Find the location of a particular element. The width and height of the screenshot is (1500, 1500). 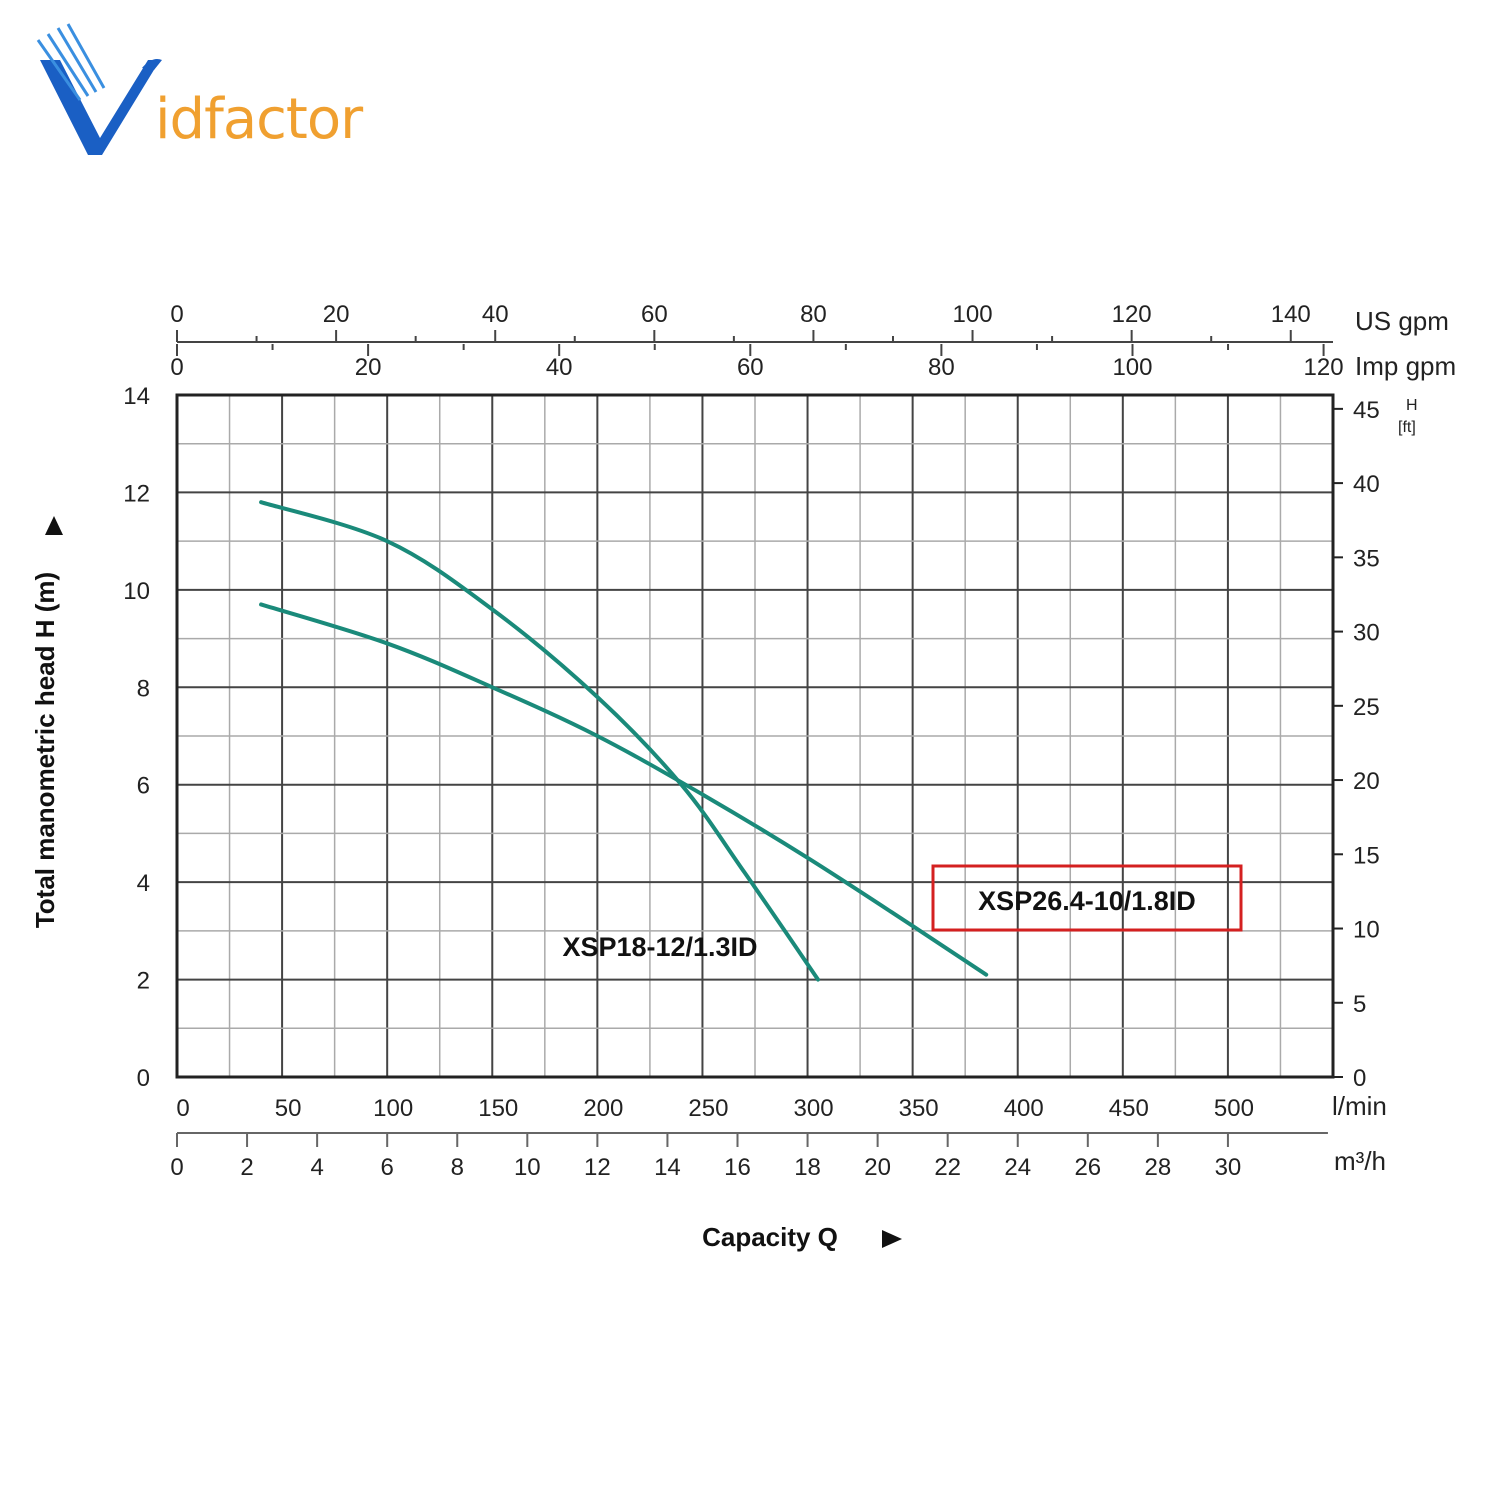

right-axis-unit-ft: [ft] is located at coordinates (1407, 427).